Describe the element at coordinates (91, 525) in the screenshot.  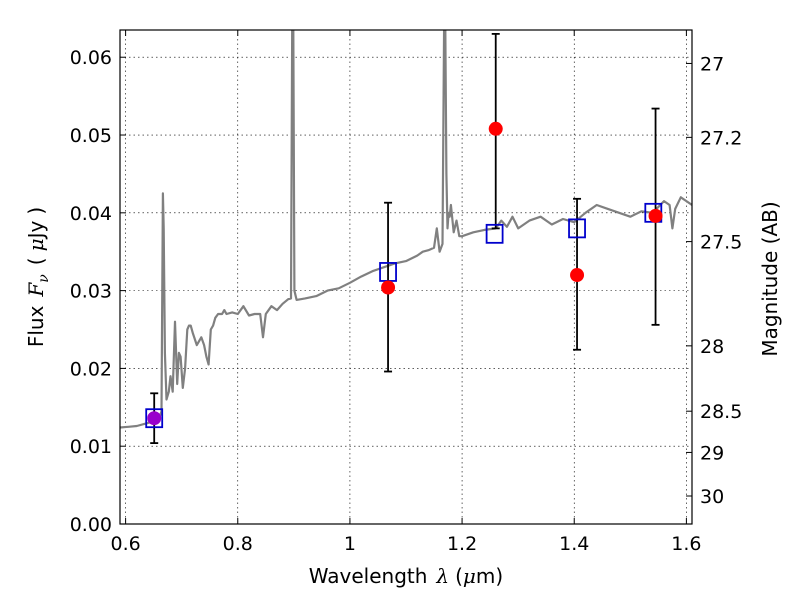
I see `y-tick-label-0: 0.00` at that location.